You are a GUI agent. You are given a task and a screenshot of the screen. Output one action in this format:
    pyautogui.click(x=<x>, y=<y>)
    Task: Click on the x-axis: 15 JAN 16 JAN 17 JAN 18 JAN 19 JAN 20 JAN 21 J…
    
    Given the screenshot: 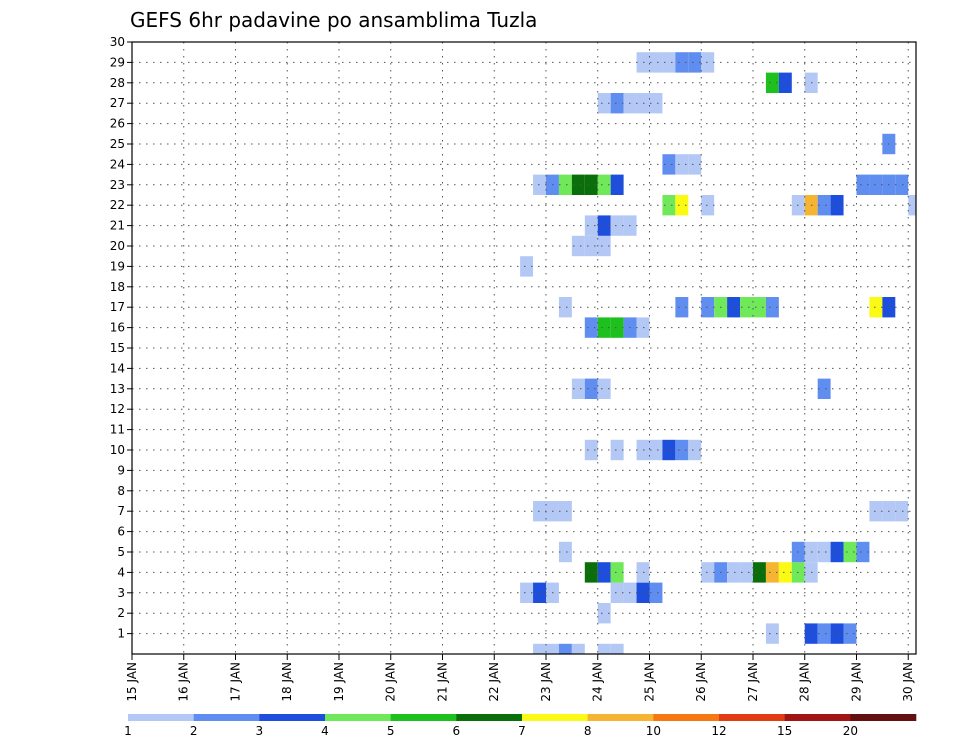 What is the action you would take?
    pyautogui.click(x=520, y=678)
    